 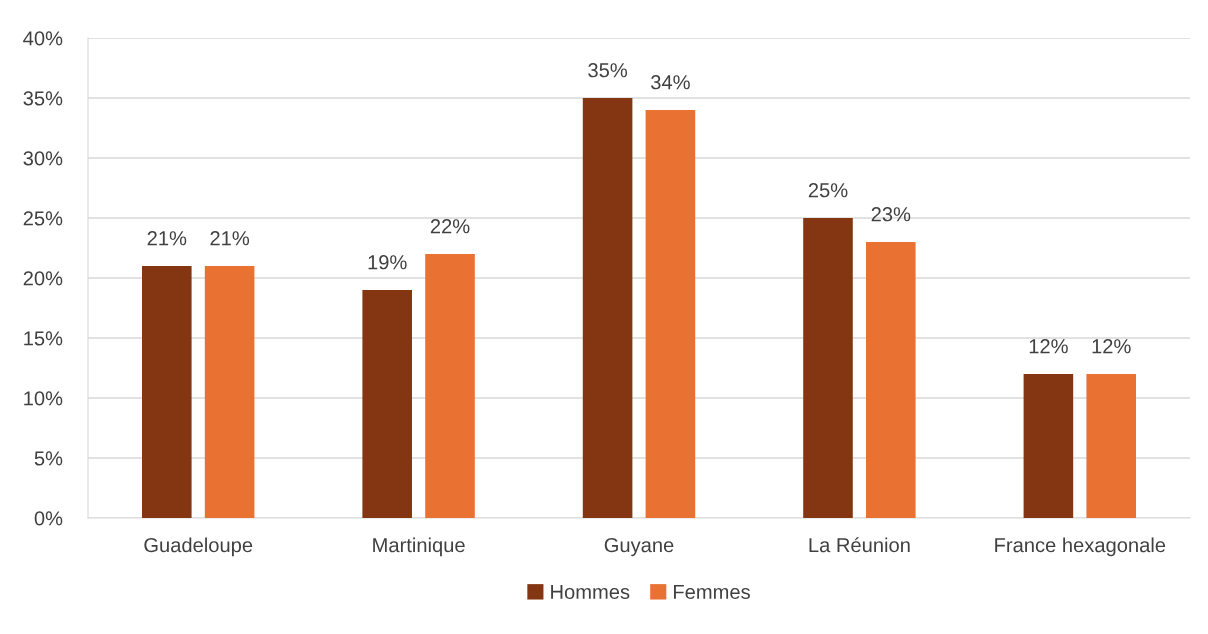 What do you see at coordinates (43, 338) in the screenshot?
I see `y-tick-label: 15%` at bounding box center [43, 338].